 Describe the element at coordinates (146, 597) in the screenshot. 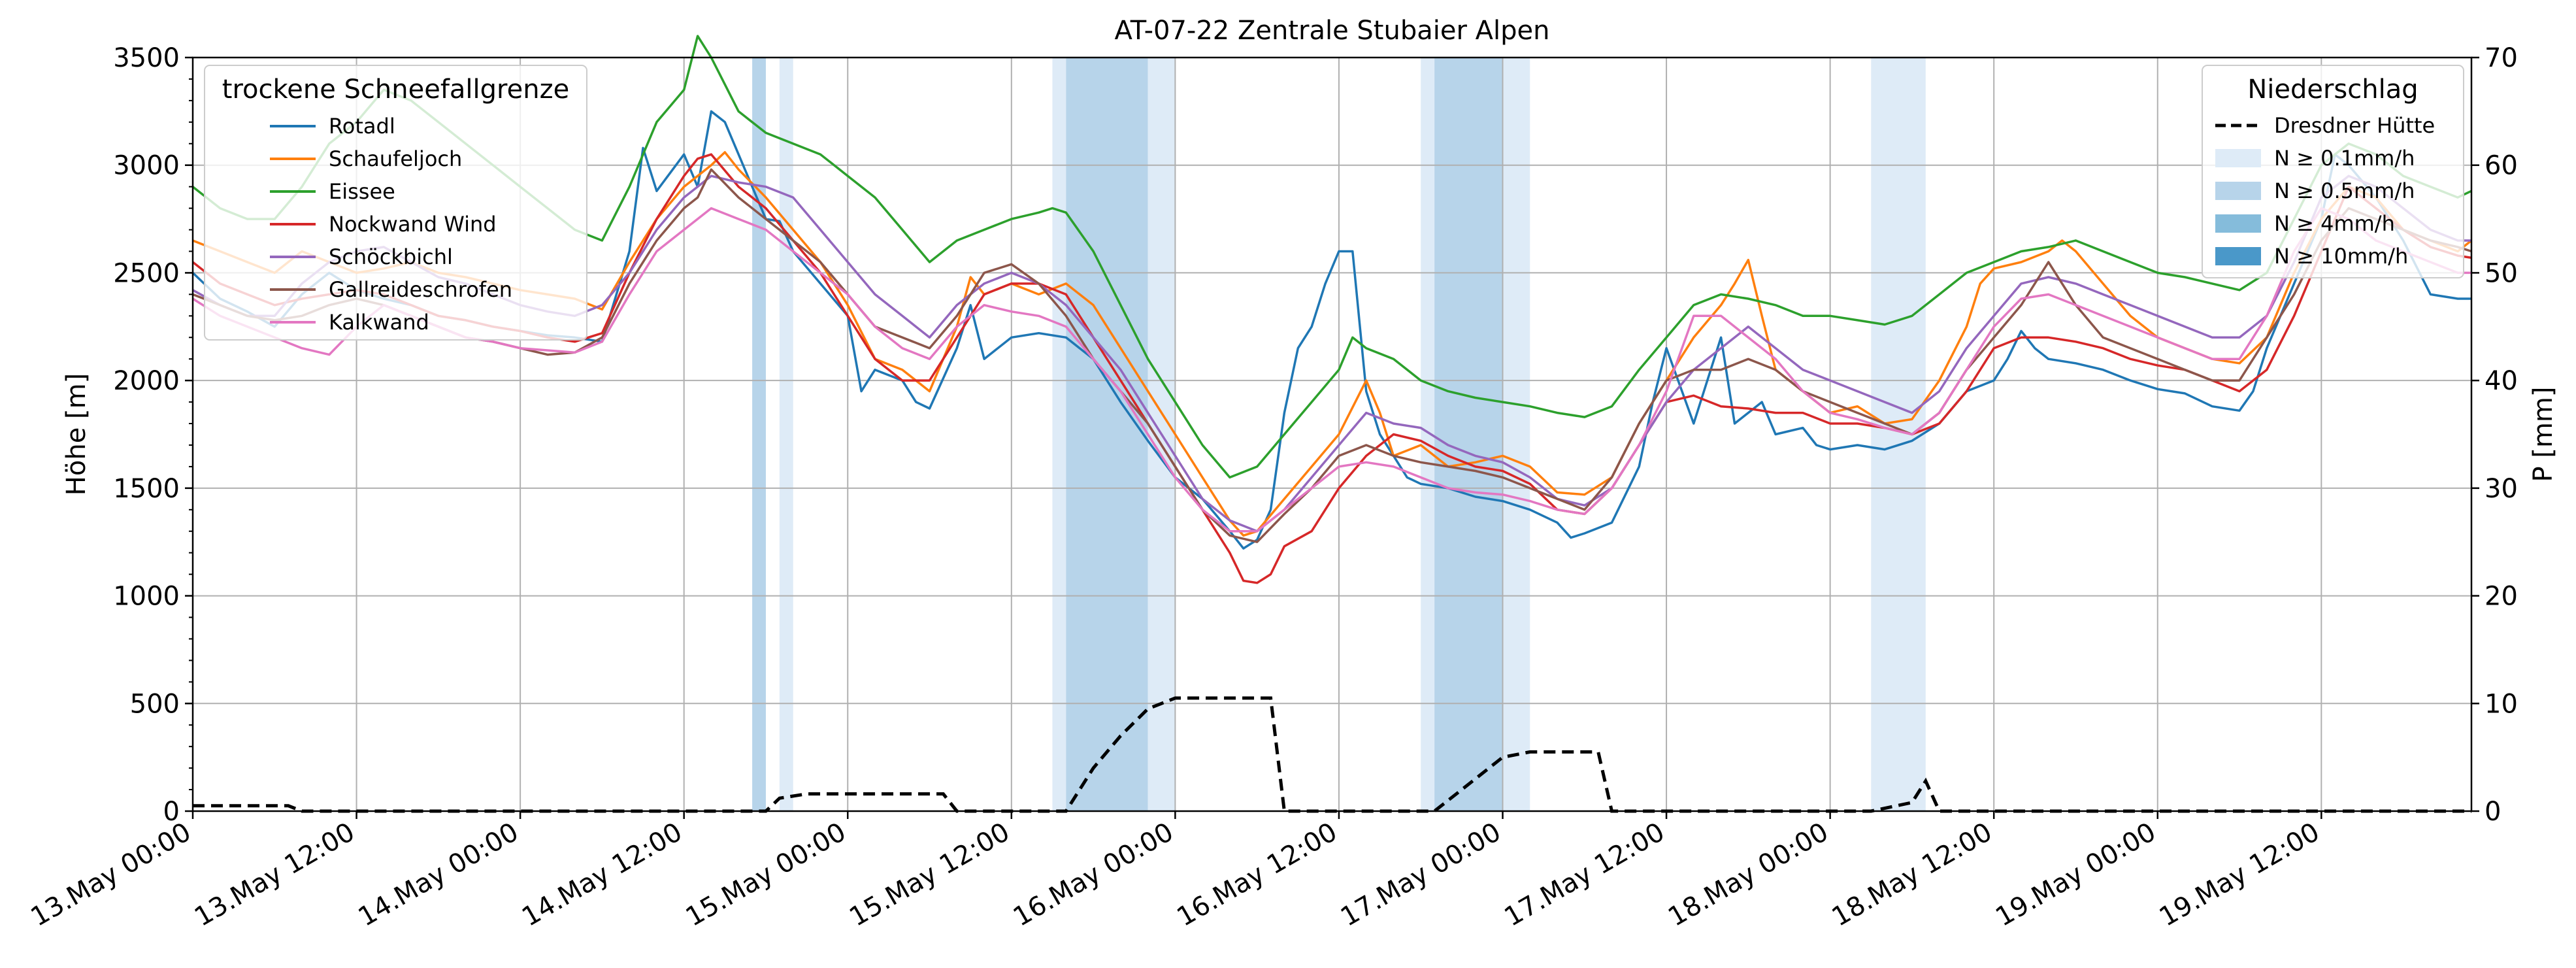

I see `y-tick-label: 1000` at that location.